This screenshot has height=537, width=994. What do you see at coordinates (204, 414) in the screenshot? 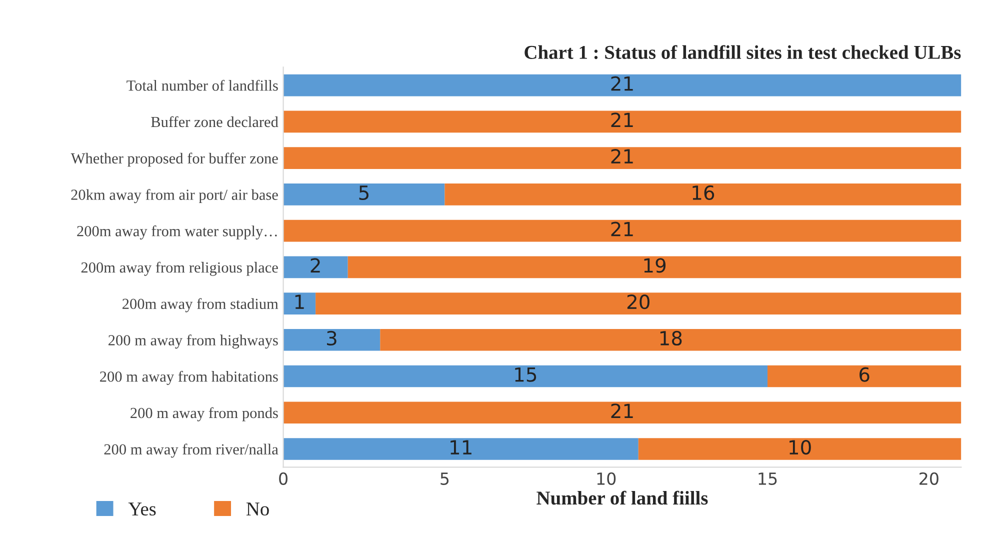
I see `y-tick-label: 200 m away from ponds` at bounding box center [204, 414].